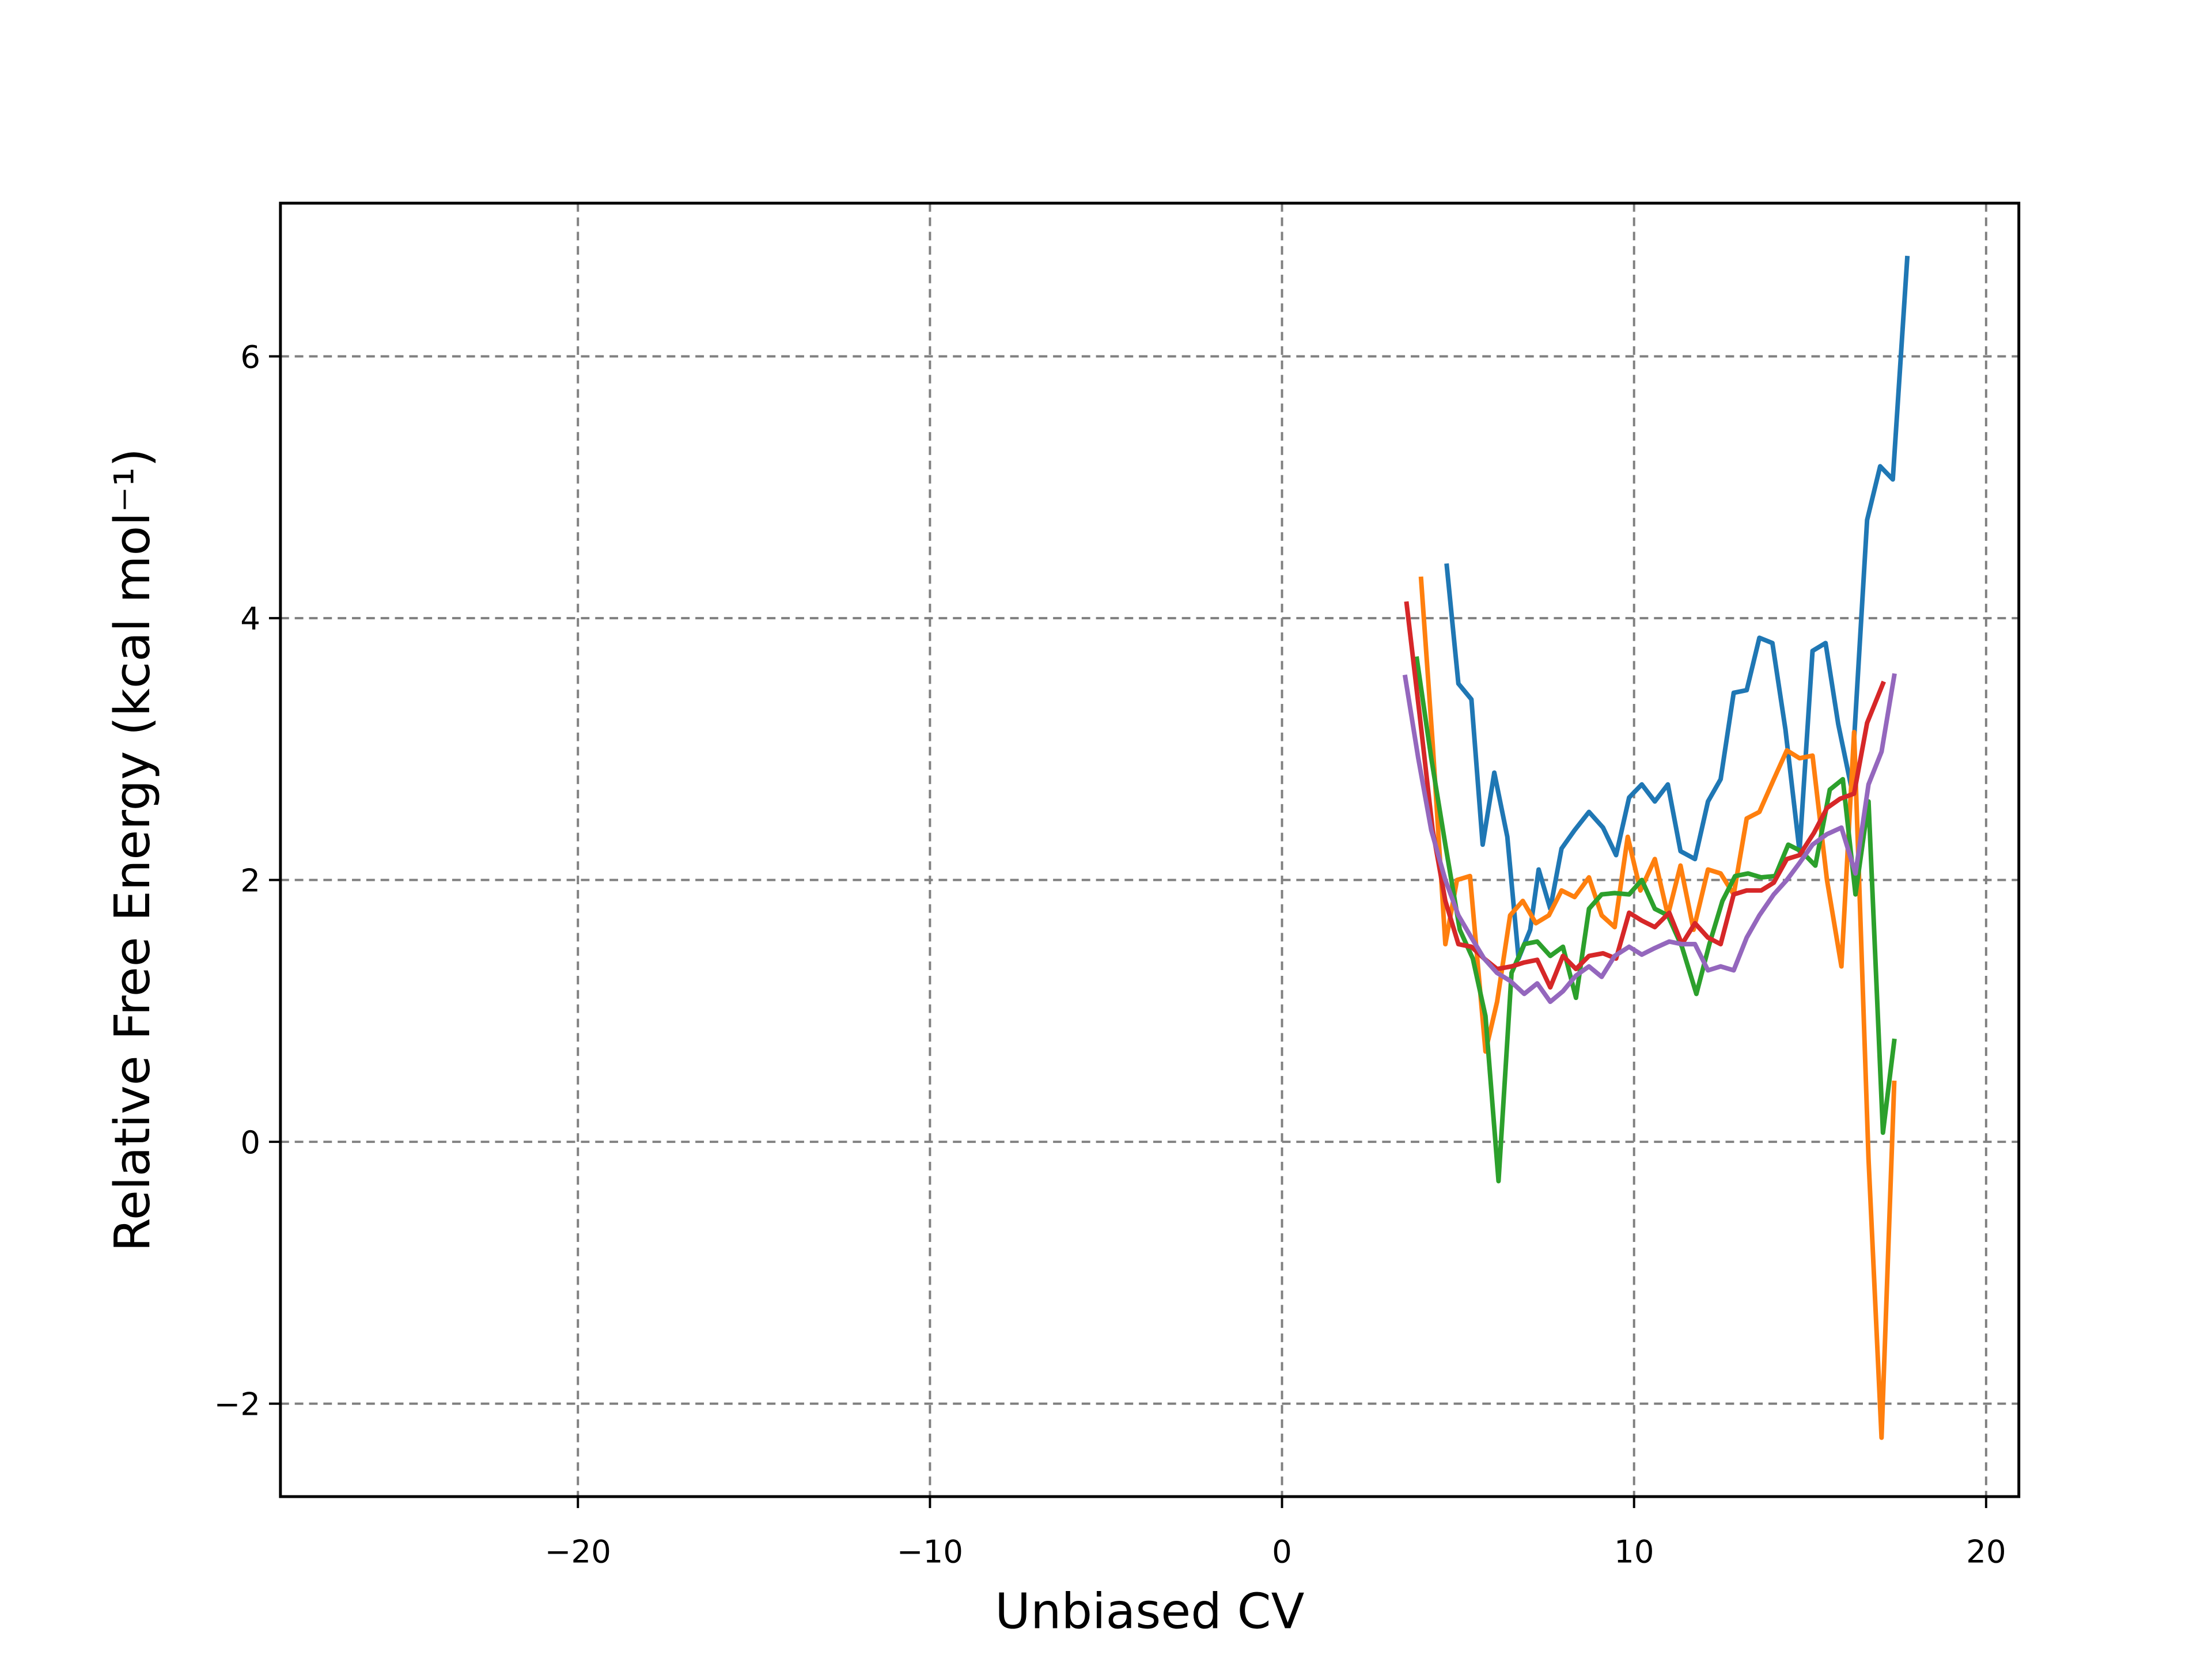  I want to click on y-tick-label: 2, so click(250, 880).